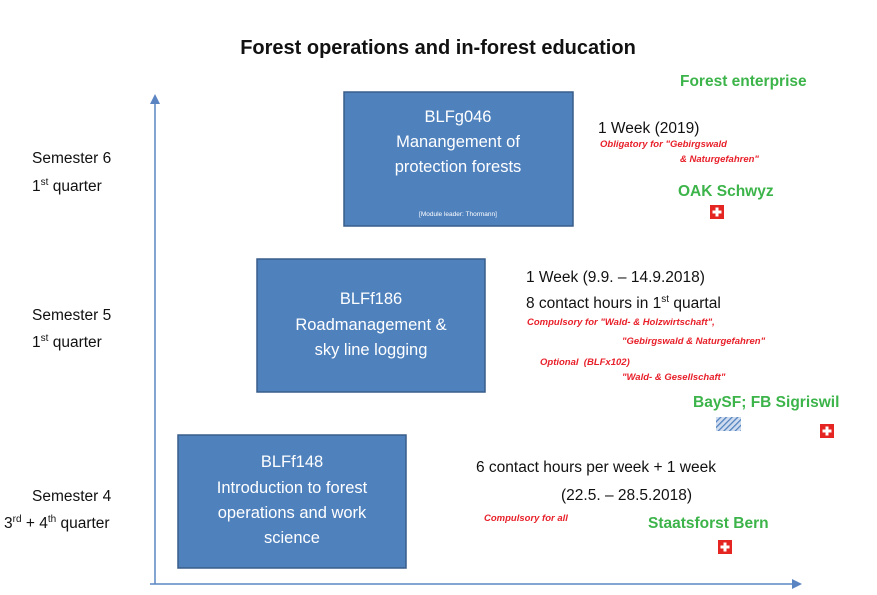 This screenshot has height=595, width=877. I want to click on remark: "Wald- & Gesellschaft", so click(674, 377).